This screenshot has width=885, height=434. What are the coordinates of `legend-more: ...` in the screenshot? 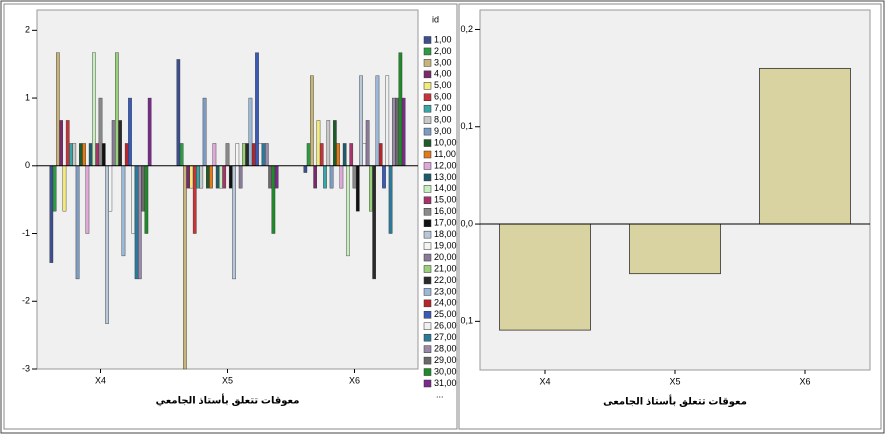 It's located at (440, 394).